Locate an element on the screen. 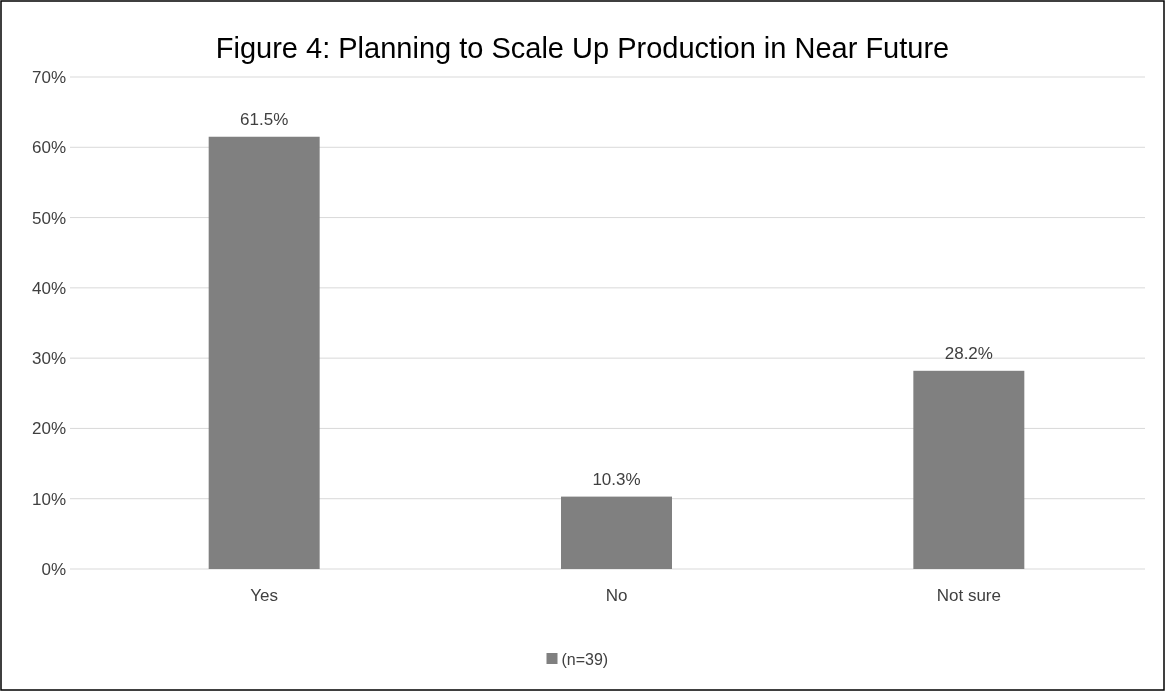 The image size is (1165, 691). x-tick-label: No is located at coordinates (616, 595).